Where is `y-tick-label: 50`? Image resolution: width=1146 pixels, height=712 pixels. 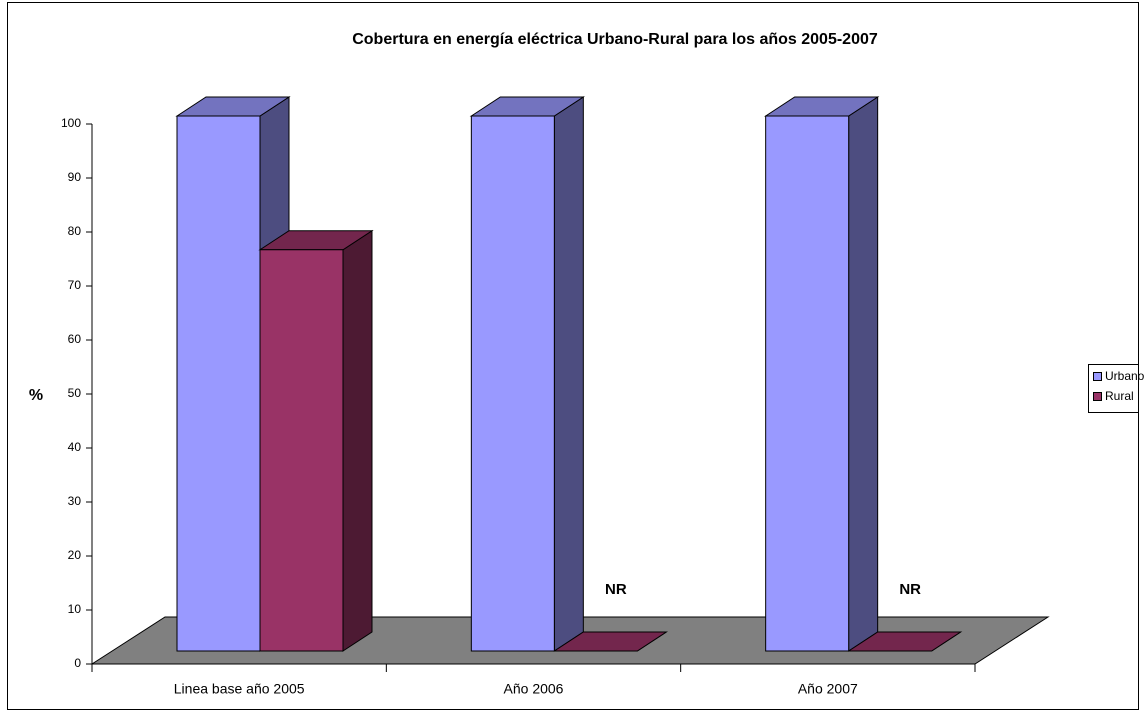 y-tick-label: 50 is located at coordinates (75, 393).